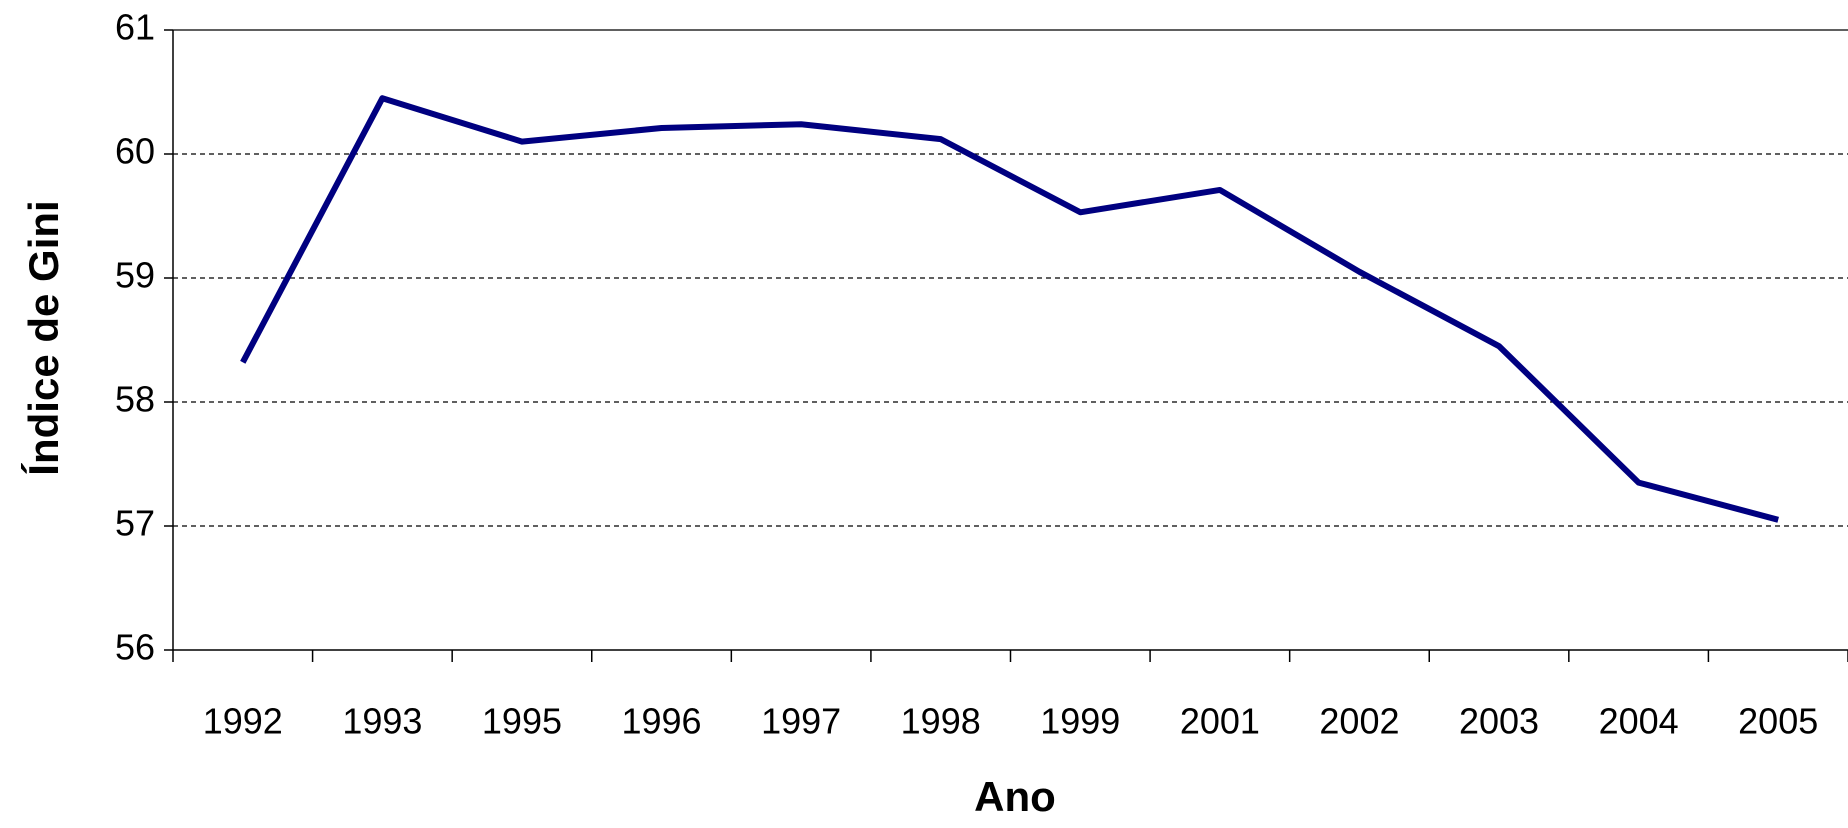  I want to click on y-axis-title: Índice de Gini, so click(43, 337).